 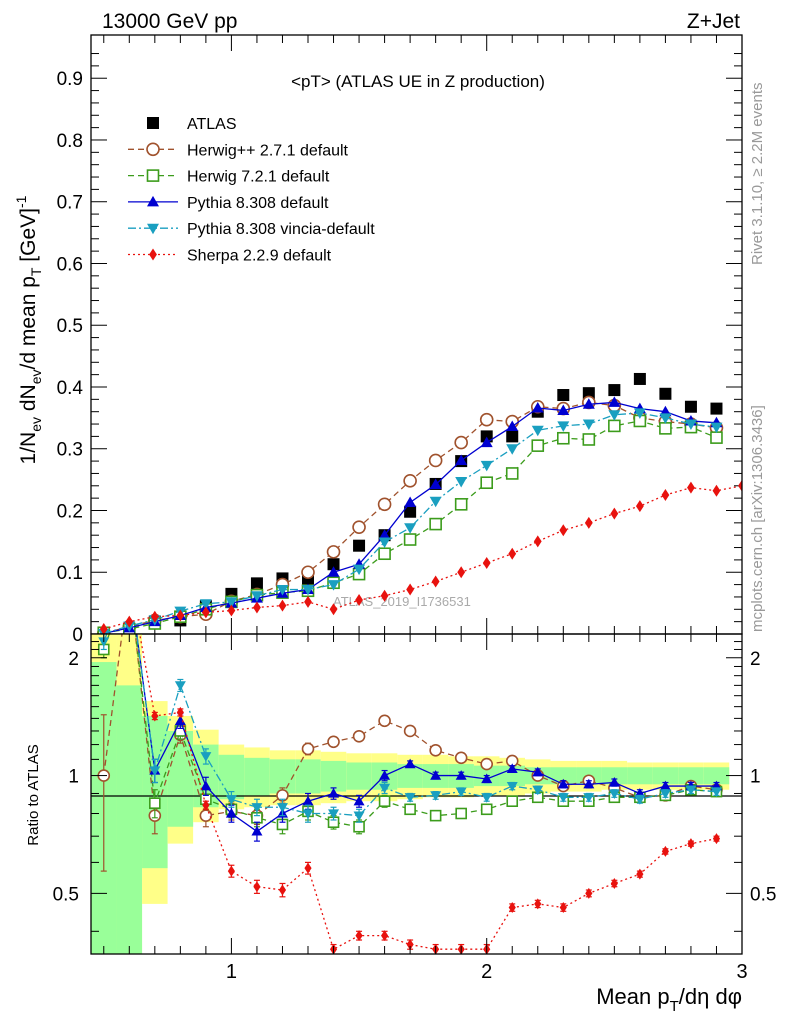 What do you see at coordinates (28, 329) in the screenshot?
I see `svg-text: 1/Nev dNev/d mean pT [GeV]-1` at bounding box center [28, 329].